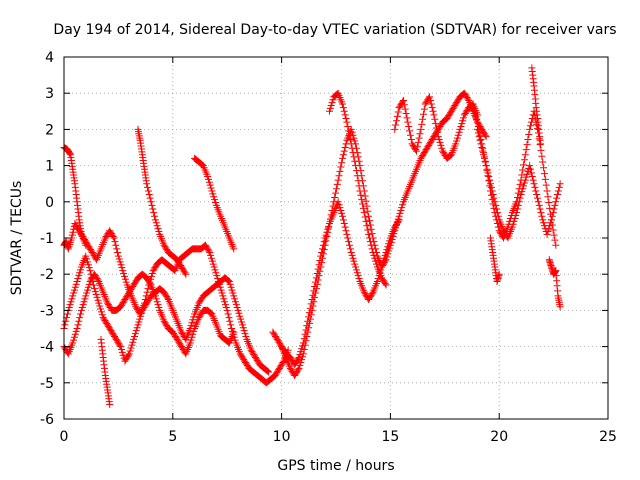 This screenshot has width=640, height=480. What do you see at coordinates (149, 314) in the screenshot?
I see `series-track-c` at bounding box center [149, 314].